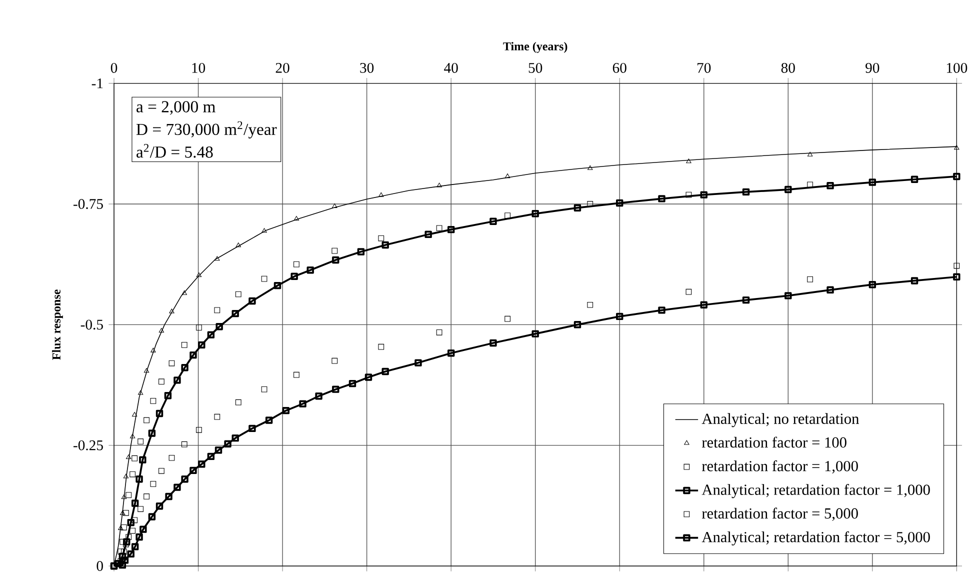 The width and height of the screenshot is (978, 581). What do you see at coordinates (367, 67) in the screenshot?
I see `x-tick-label: 30` at bounding box center [367, 67].